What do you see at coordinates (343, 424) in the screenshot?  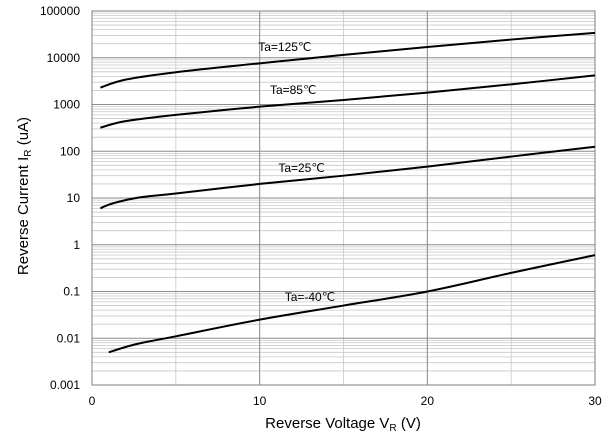 I see `x-axis-label: Reverse Voltage VR (V)` at bounding box center [343, 424].